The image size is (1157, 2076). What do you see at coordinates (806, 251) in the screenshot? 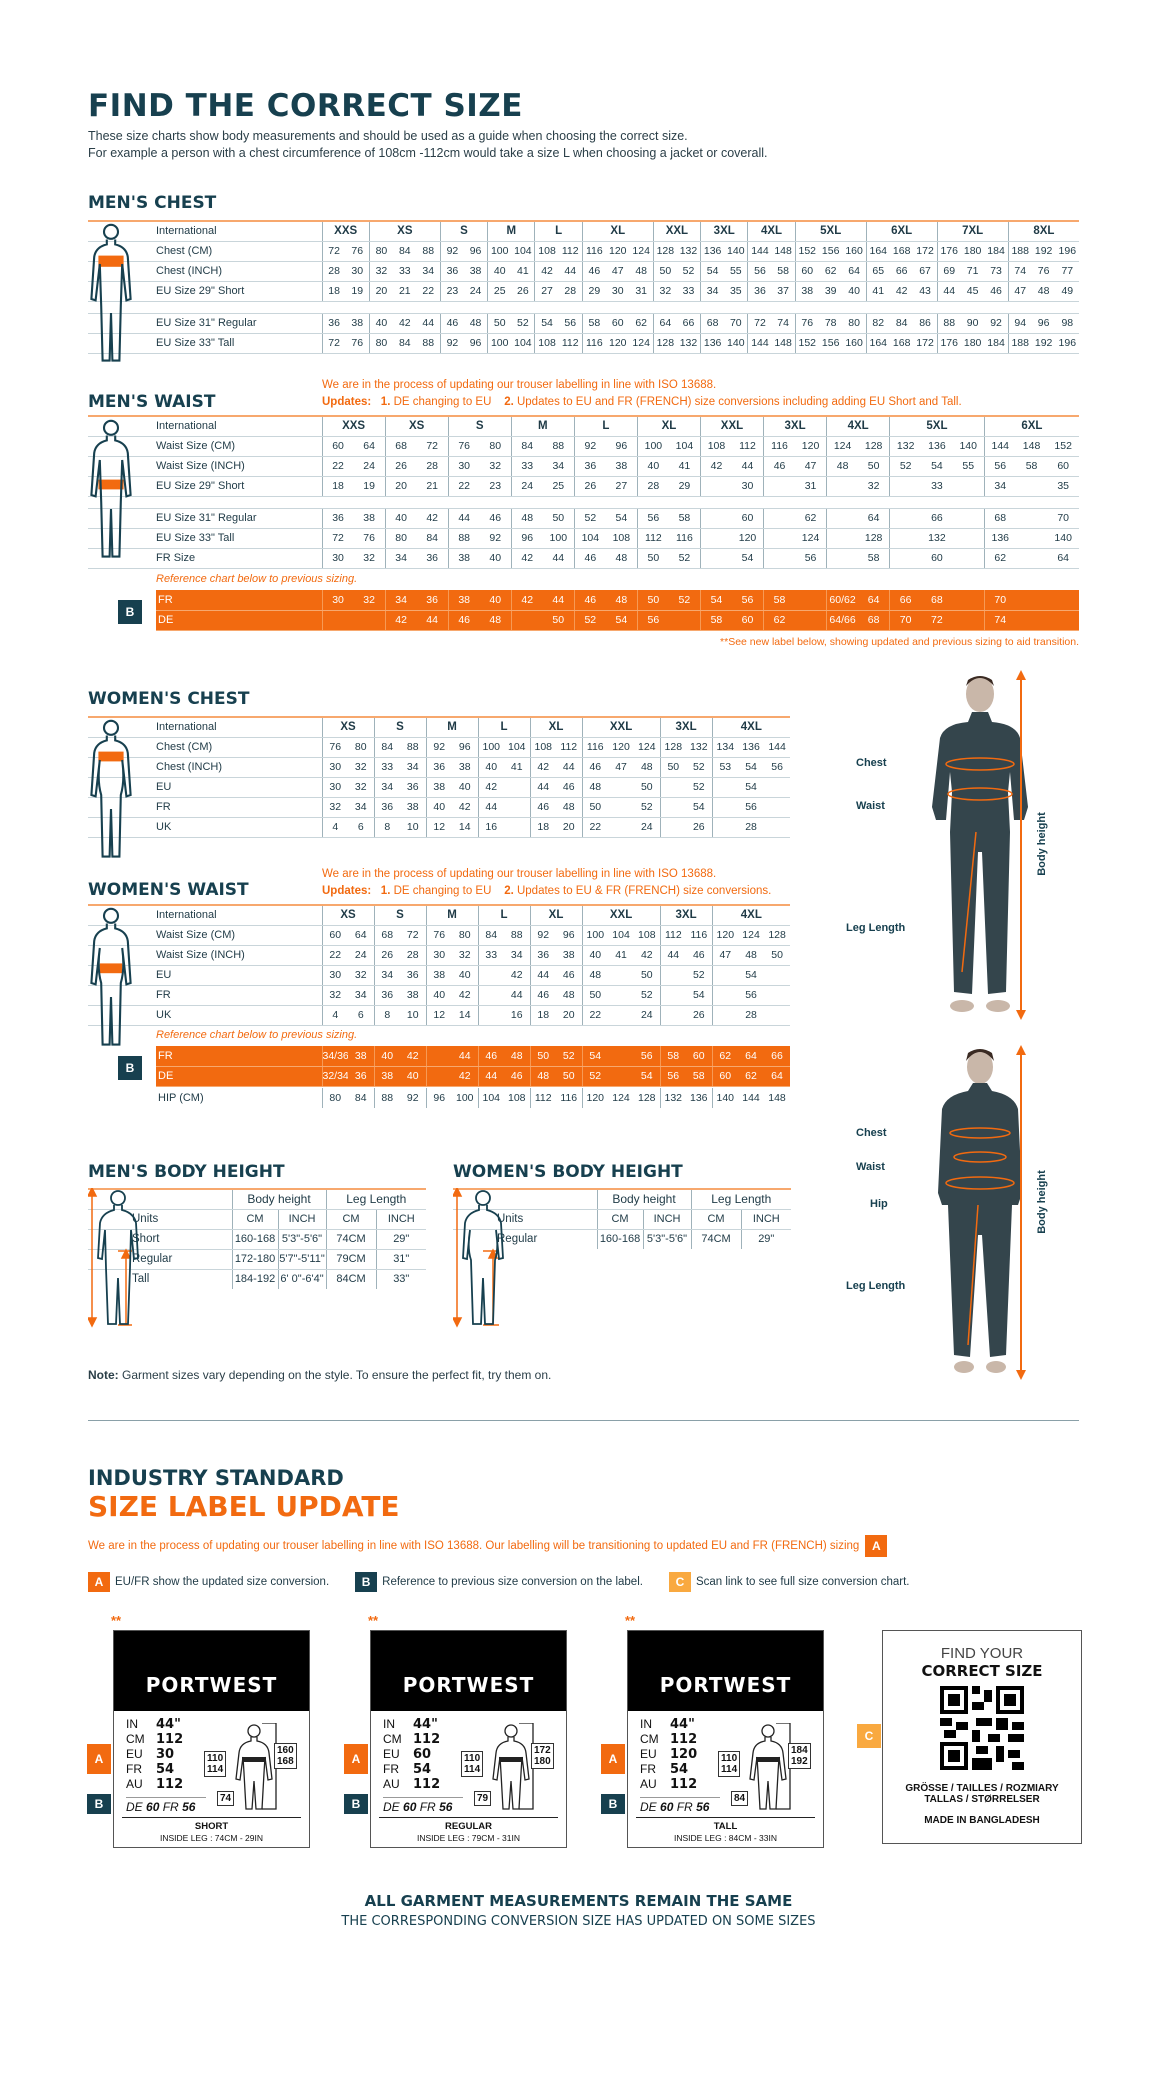
I see `cell: 152` at bounding box center [806, 251].